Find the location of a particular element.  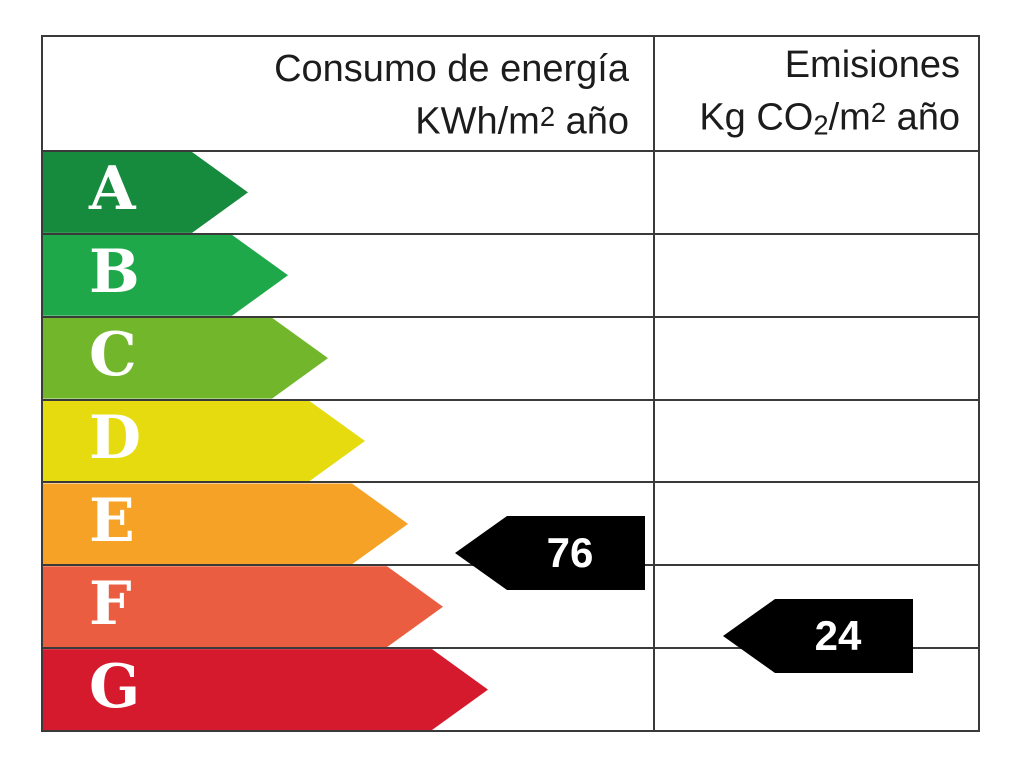

rating-row-a: A is located at coordinates (510, 191).